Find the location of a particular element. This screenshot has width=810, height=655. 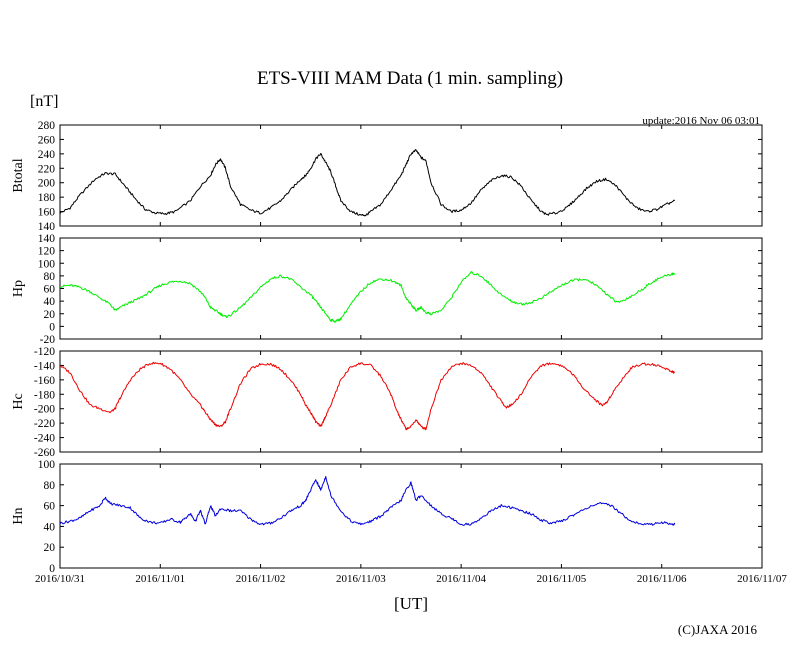

ytick-label: -260 is located at coordinates (44, 453).